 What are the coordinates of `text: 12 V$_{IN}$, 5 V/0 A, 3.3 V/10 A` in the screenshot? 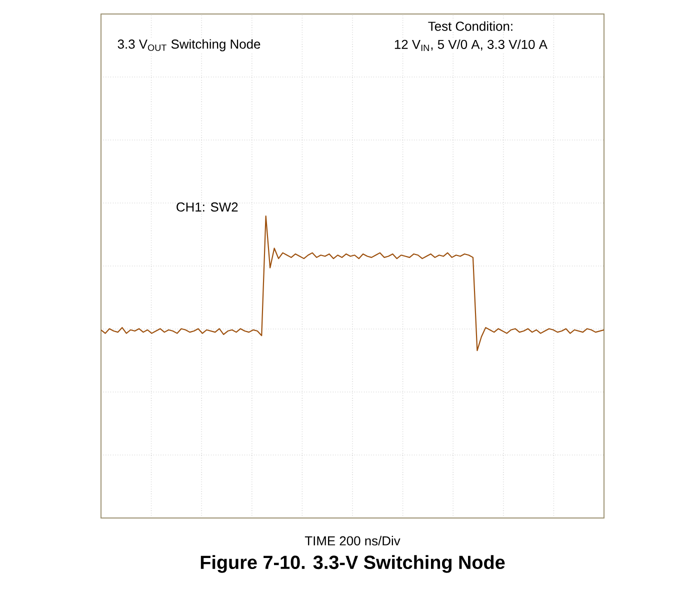 It's located at (471, 45).